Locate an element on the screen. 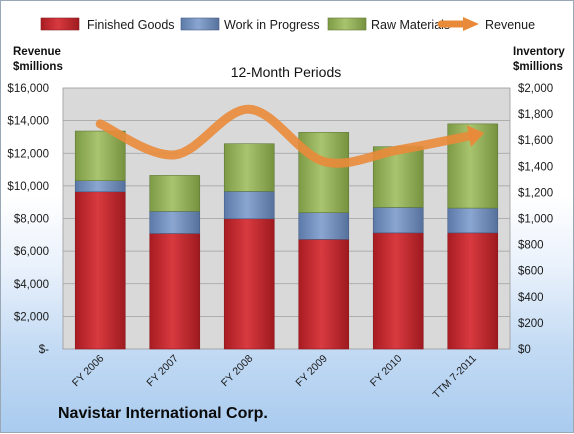  legend-label-raw-materials: Raw Materials is located at coordinates (410, 25).